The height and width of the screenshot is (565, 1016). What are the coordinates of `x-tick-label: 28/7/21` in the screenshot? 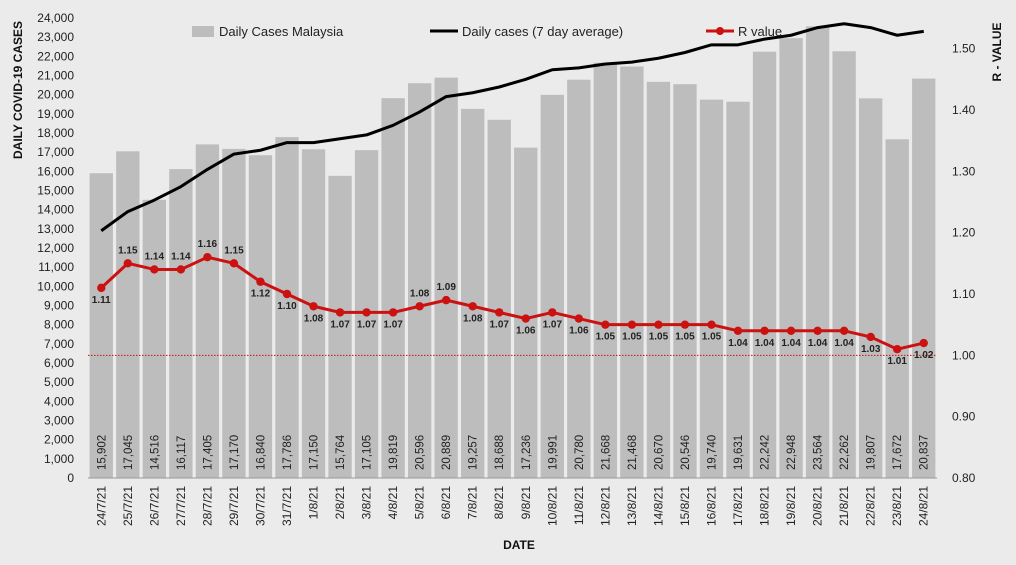 It's located at (207, 506).